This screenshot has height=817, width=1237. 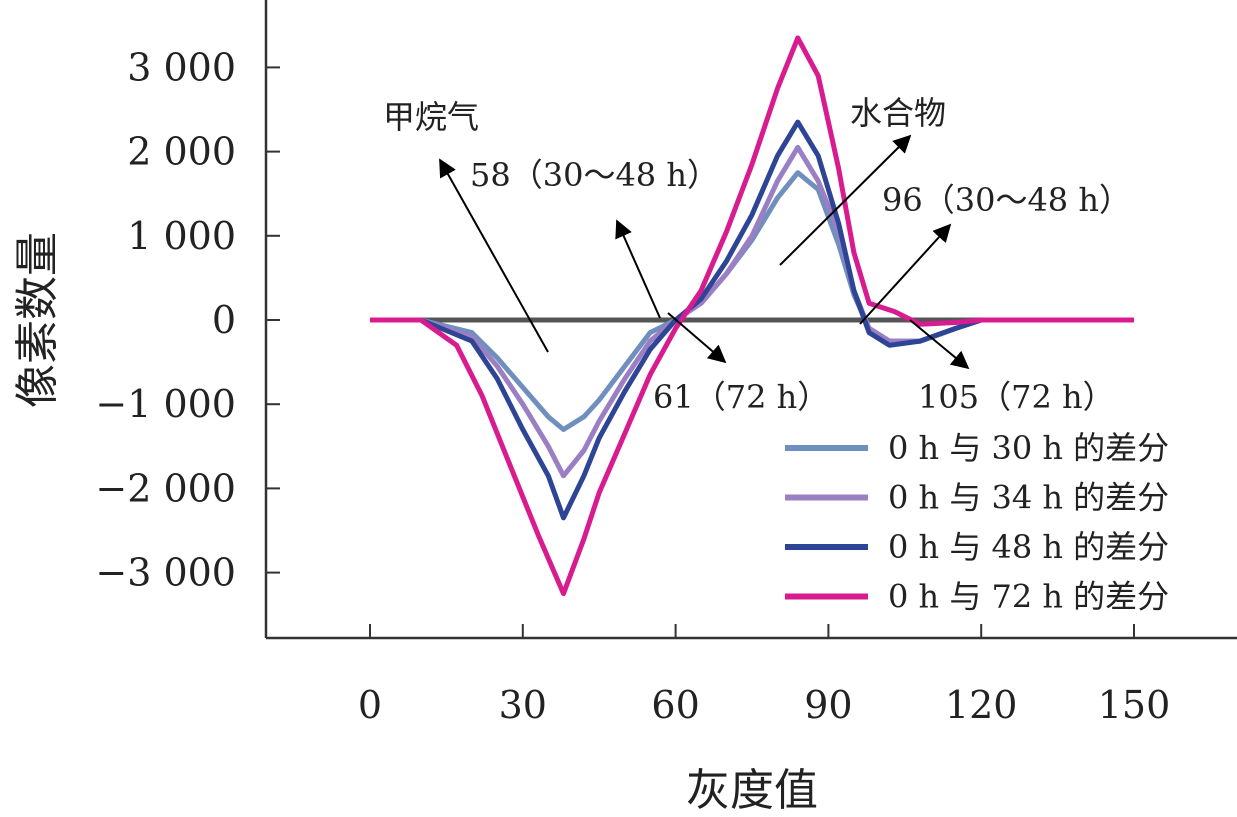 I want to click on x-tick-label: 60, so click(x=675, y=705).